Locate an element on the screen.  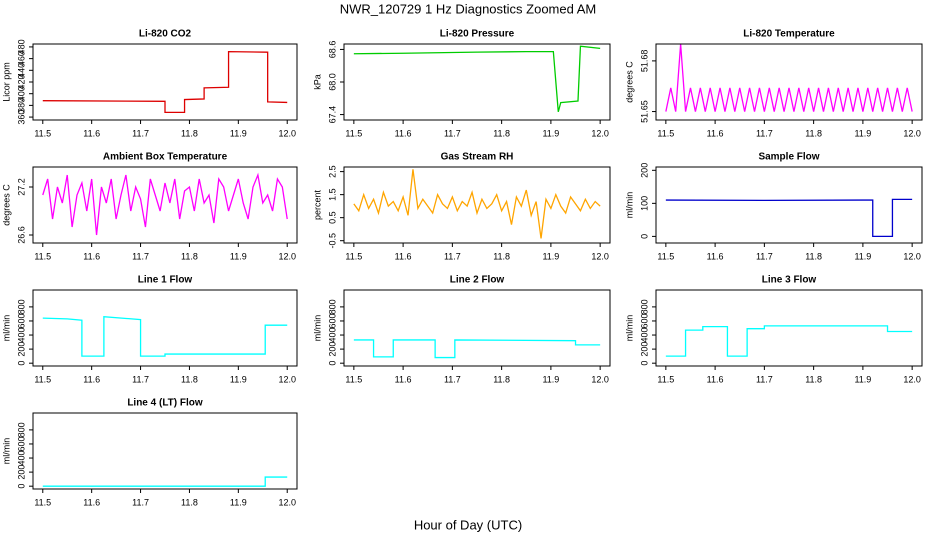
y-tick-label: 27.2 is located at coordinates (21, 187).